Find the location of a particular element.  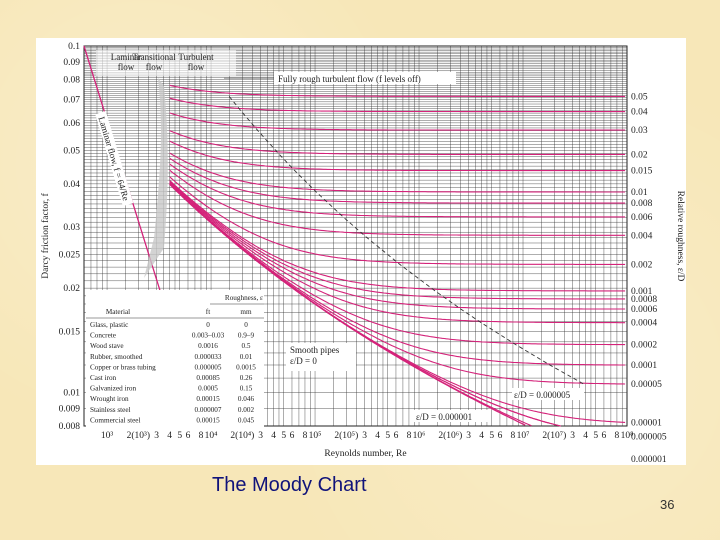

table-cell-material: Concrete is located at coordinates (103, 336).